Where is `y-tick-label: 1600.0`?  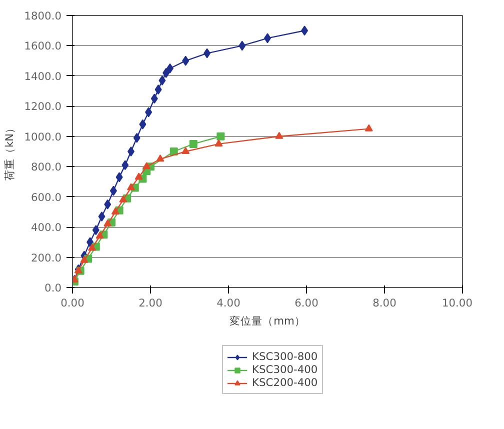
y-tick-label: 1600.0 is located at coordinates (43, 46).